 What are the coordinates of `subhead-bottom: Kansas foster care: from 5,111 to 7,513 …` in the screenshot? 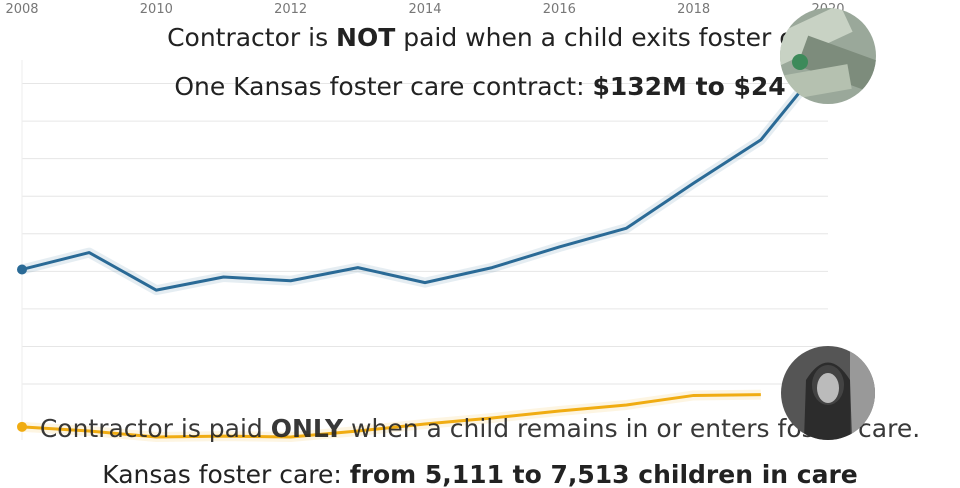 It's located at (480, 474).